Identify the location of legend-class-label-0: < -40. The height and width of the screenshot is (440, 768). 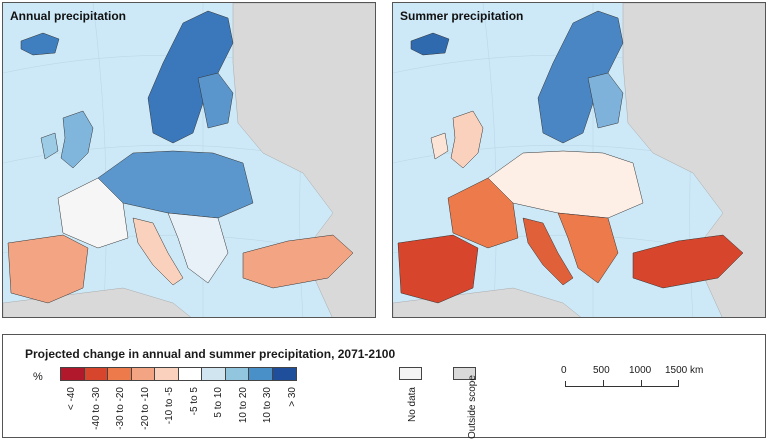
(71, 399).